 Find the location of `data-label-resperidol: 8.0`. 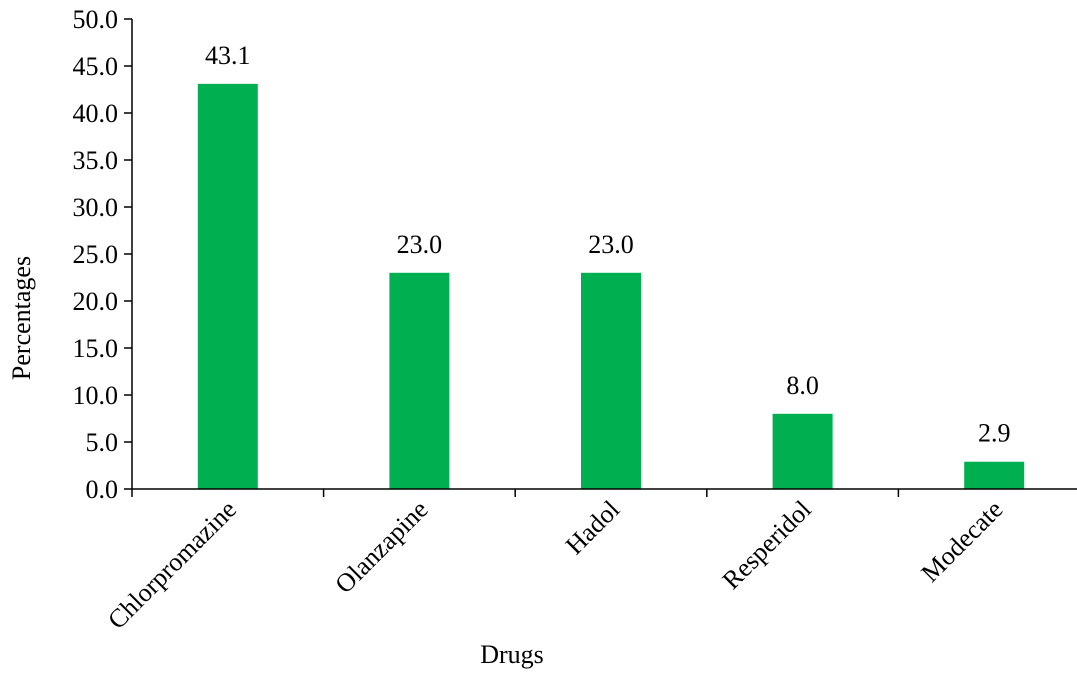

data-label-resperidol: 8.0 is located at coordinates (802, 385).